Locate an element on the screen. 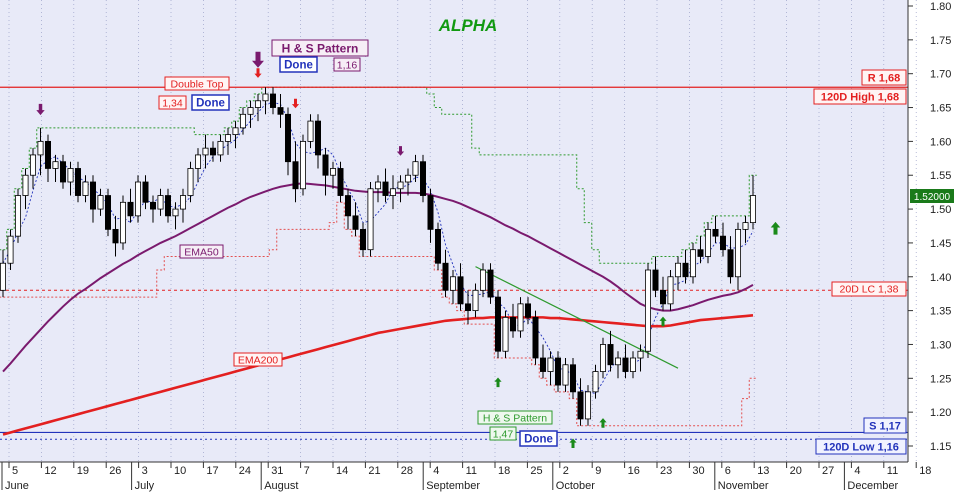 The height and width of the screenshot is (503, 960). hs-top-value: 1,16 is located at coordinates (347, 66).